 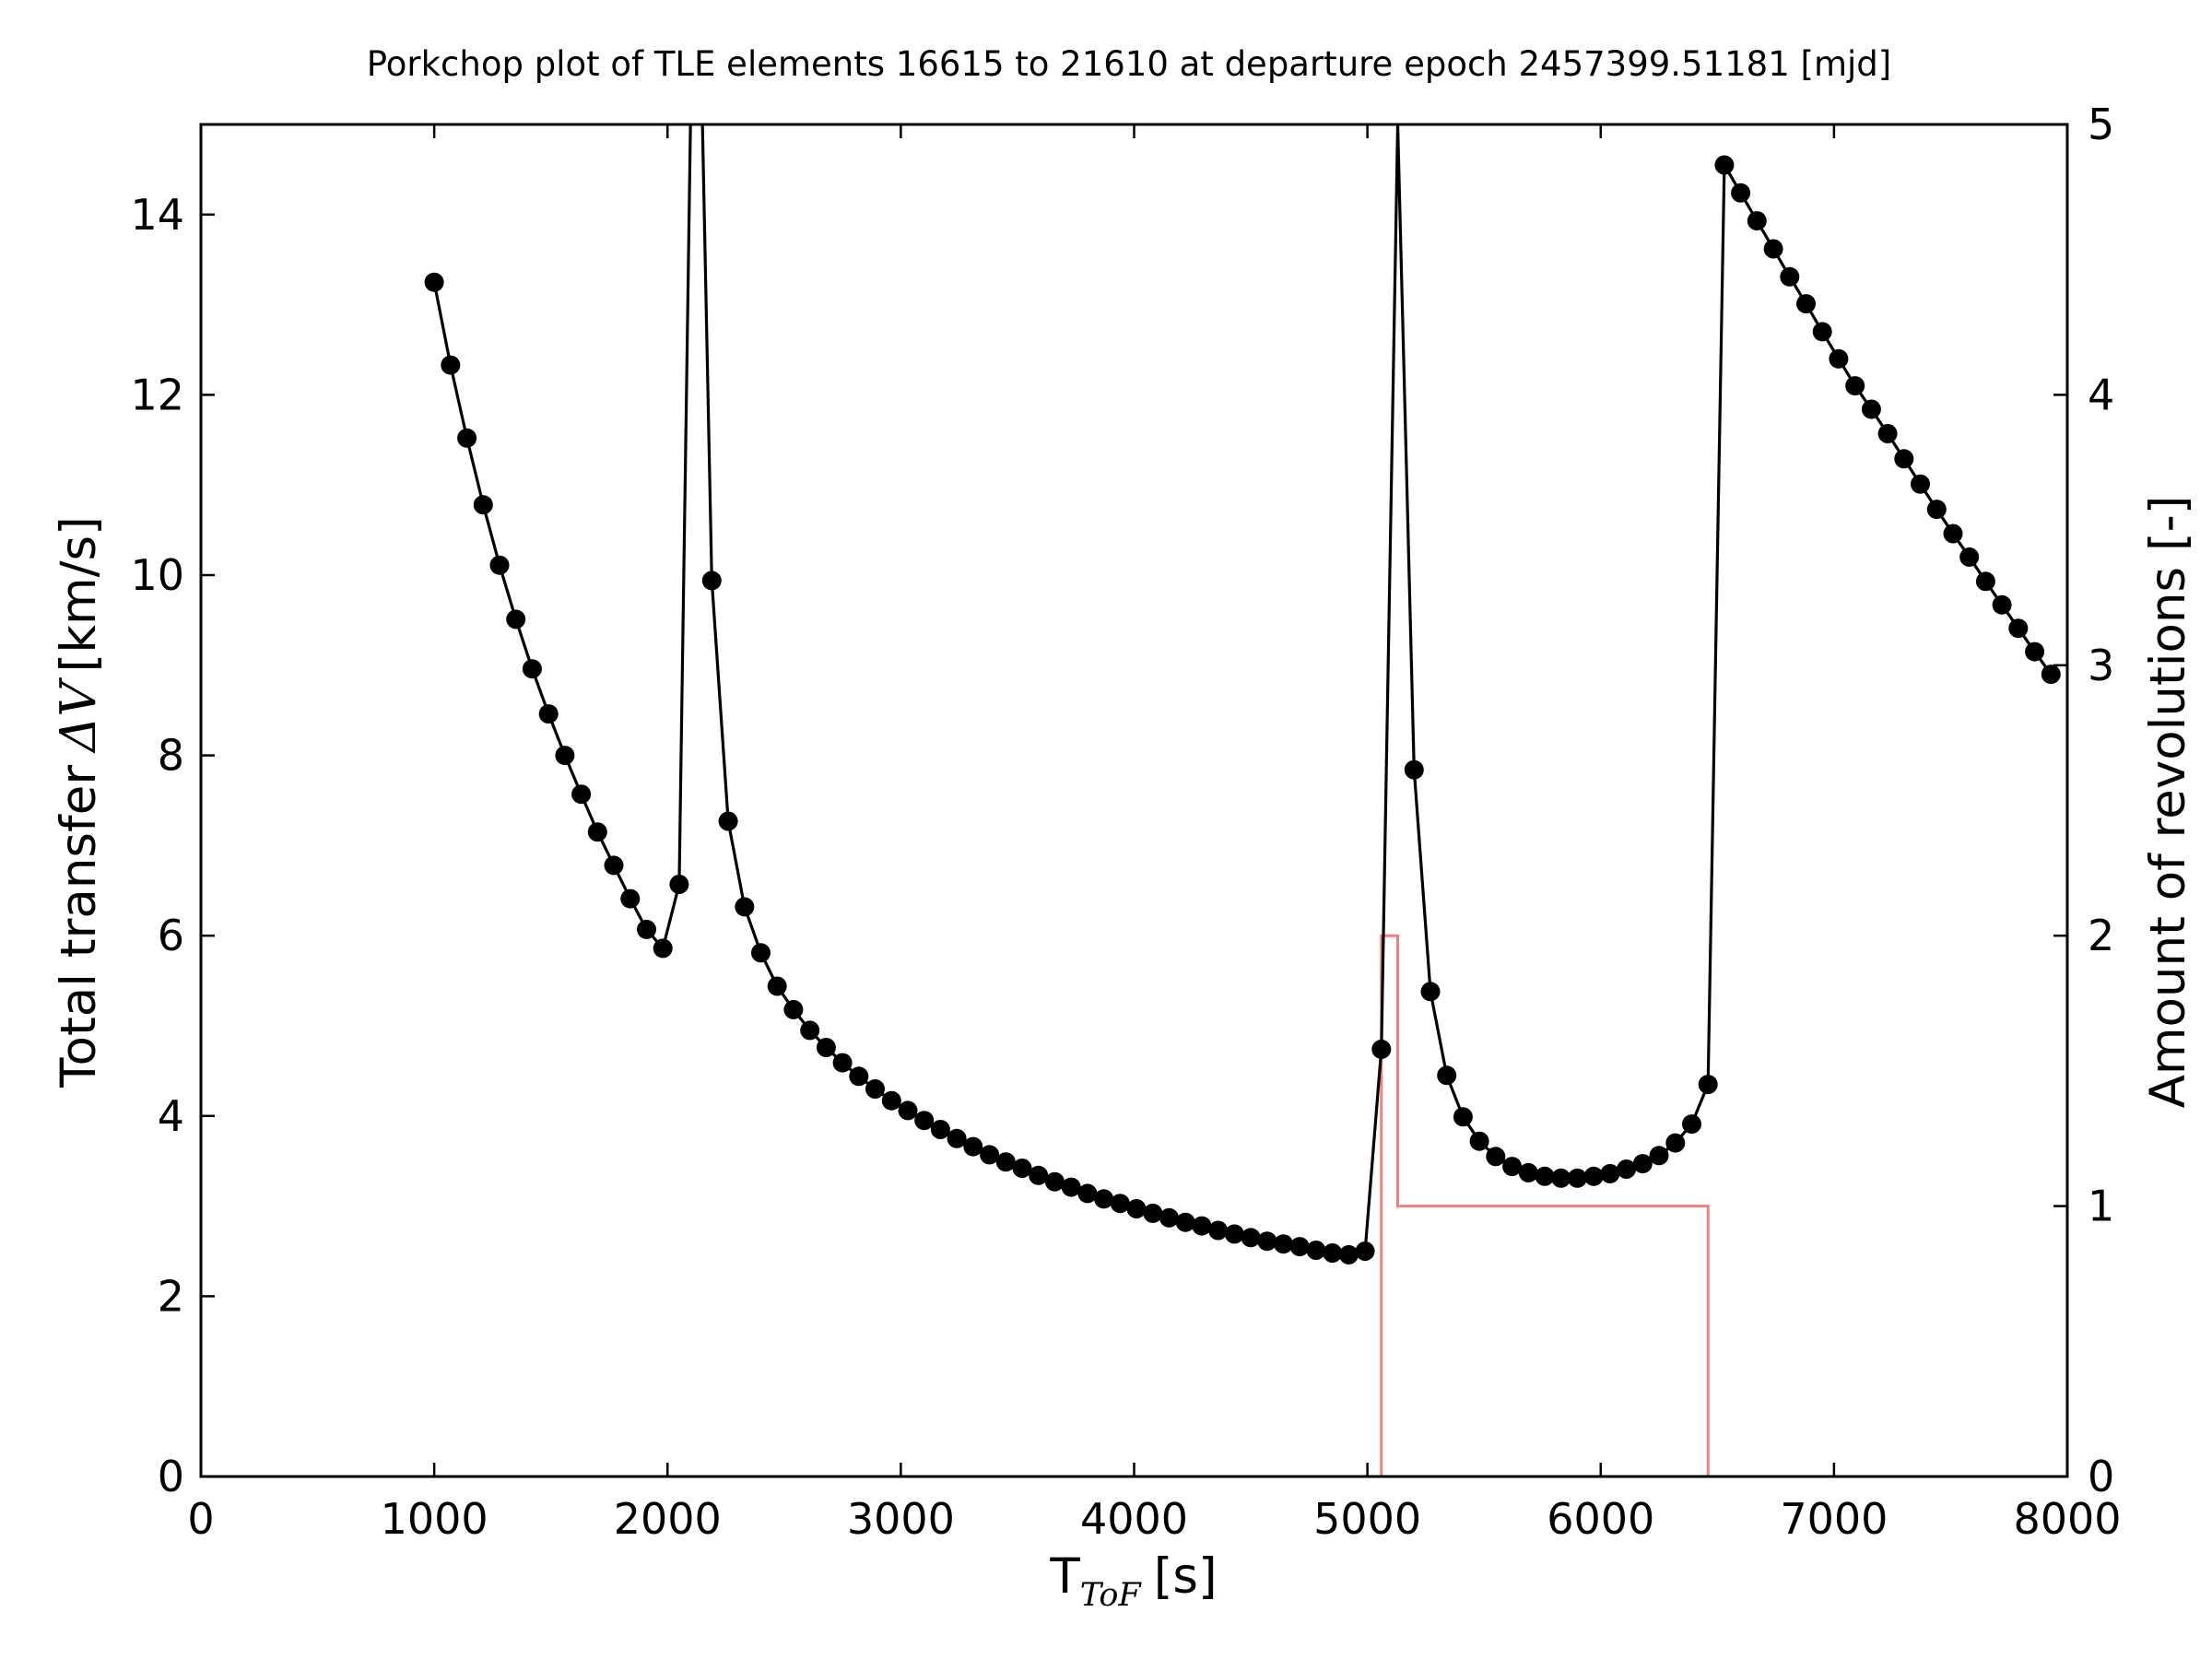 I want to click on y-left-tick-label: 8, so click(x=171, y=756).